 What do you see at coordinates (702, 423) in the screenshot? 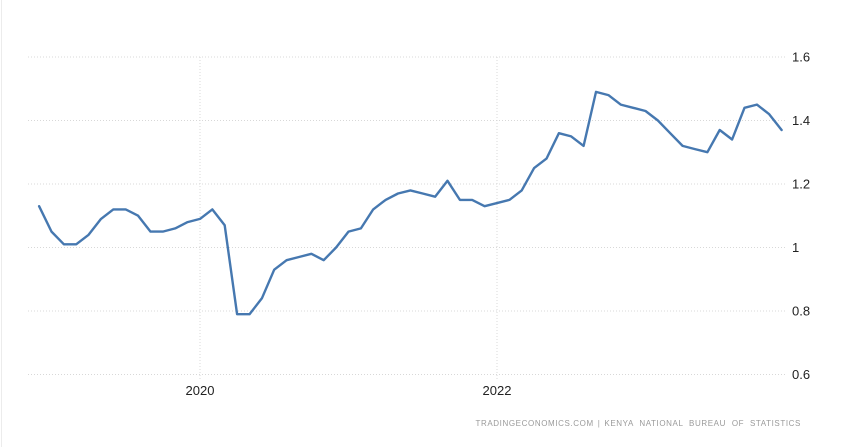
I see `attribution-provider: KENYA NATIONAL BUREAU OF STATISTICS` at bounding box center [702, 423].